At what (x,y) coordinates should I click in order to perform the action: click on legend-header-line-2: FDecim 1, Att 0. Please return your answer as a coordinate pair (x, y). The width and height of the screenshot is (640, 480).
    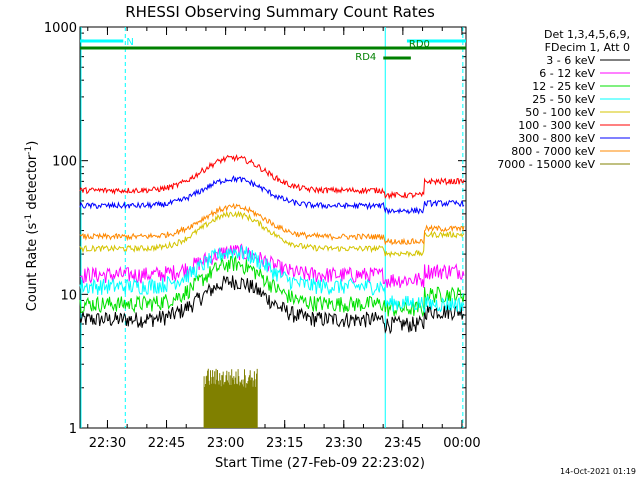
    Looking at the image, I should click on (587, 47).